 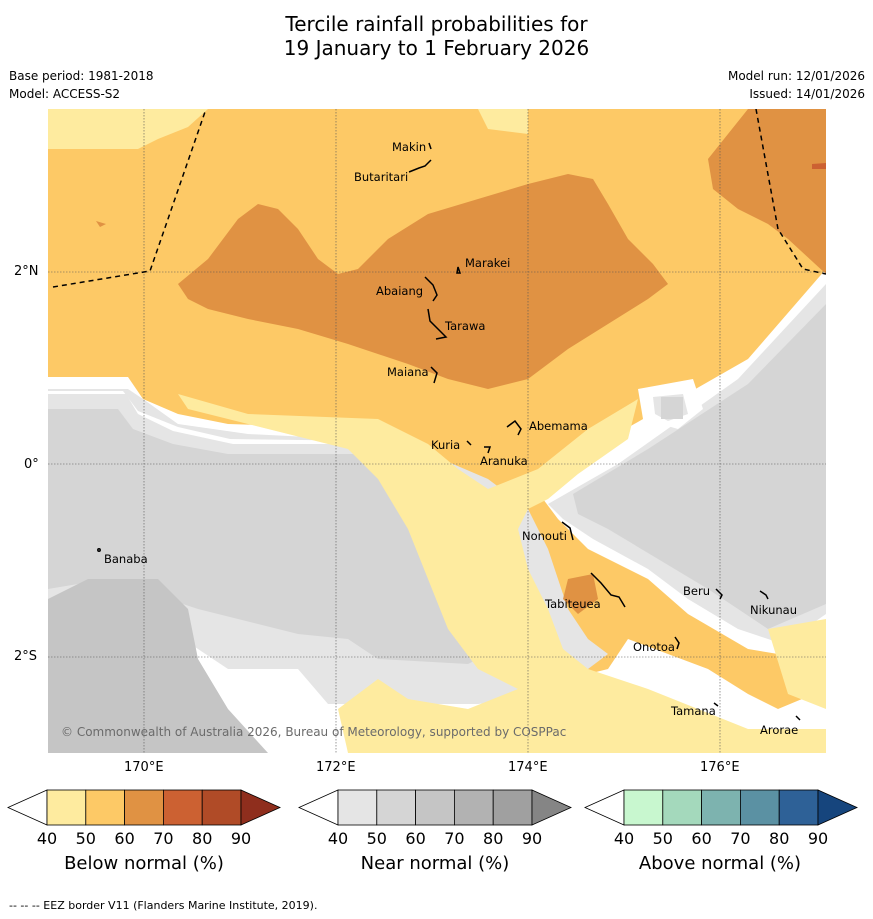 What do you see at coordinates (654, 647) in the screenshot?
I see `label-onotoa: Onotoa` at bounding box center [654, 647].